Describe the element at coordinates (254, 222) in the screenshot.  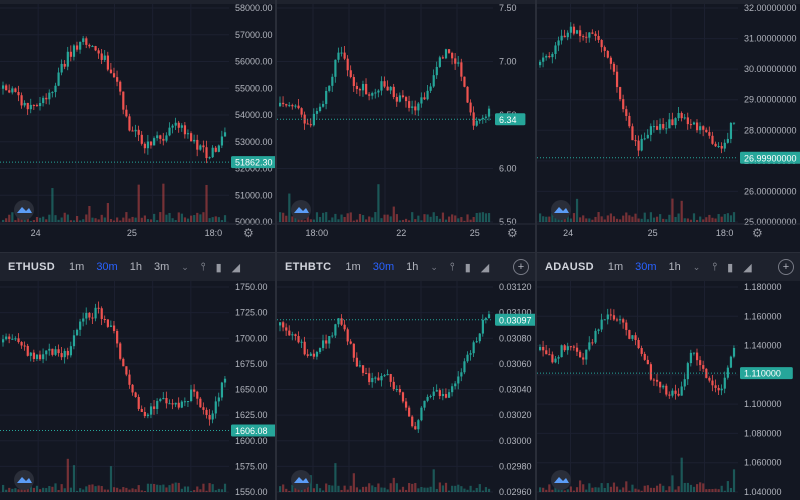
I see `price-axis-label: 50000.00` at that location.